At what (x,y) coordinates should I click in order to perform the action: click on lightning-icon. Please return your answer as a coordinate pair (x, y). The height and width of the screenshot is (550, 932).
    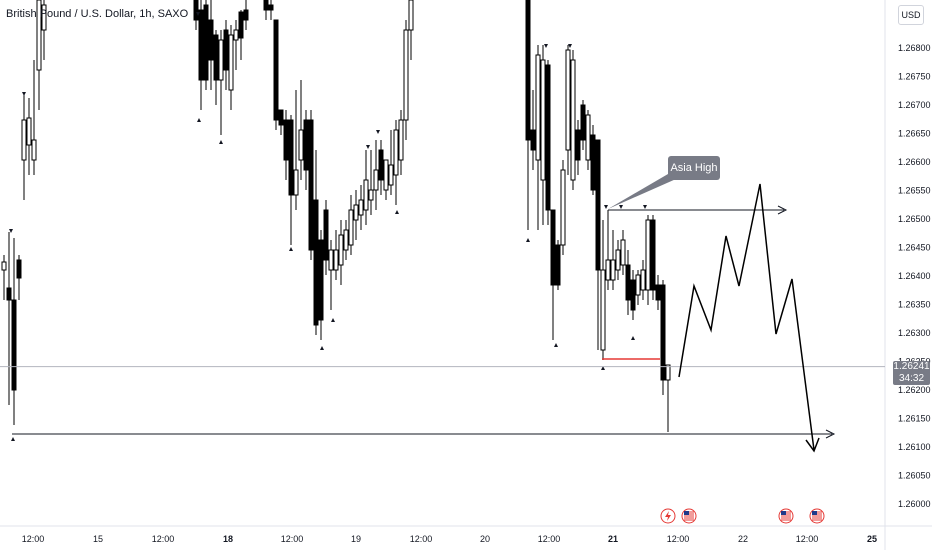
    Looking at the image, I should click on (668, 516).